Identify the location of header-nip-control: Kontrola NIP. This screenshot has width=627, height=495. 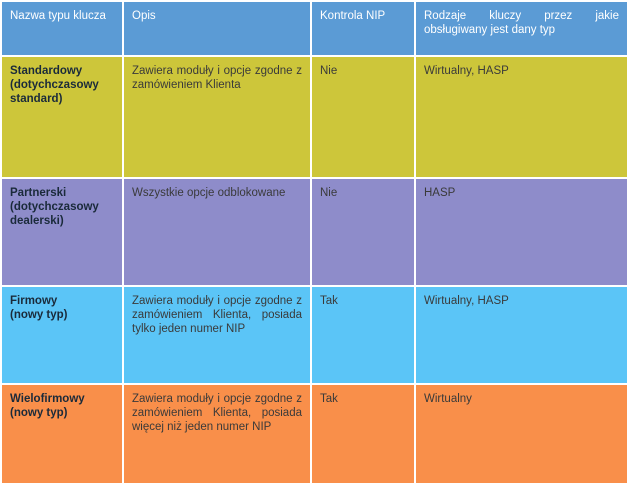
(363, 28).